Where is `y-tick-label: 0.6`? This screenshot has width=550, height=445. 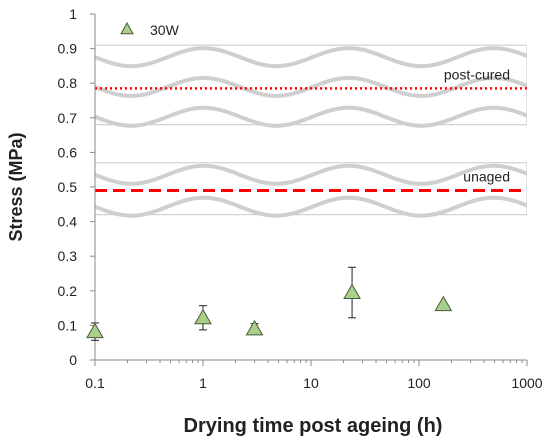
y-tick-label: 0.6 is located at coordinates (68, 152).